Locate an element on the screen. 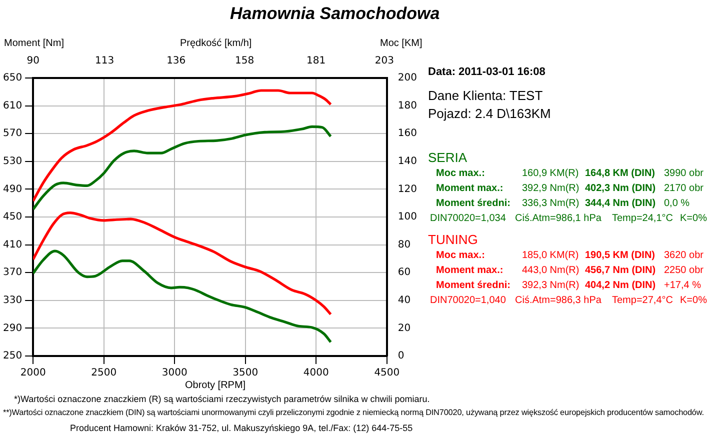  y-tick-label: 290 is located at coordinates (12, 328).